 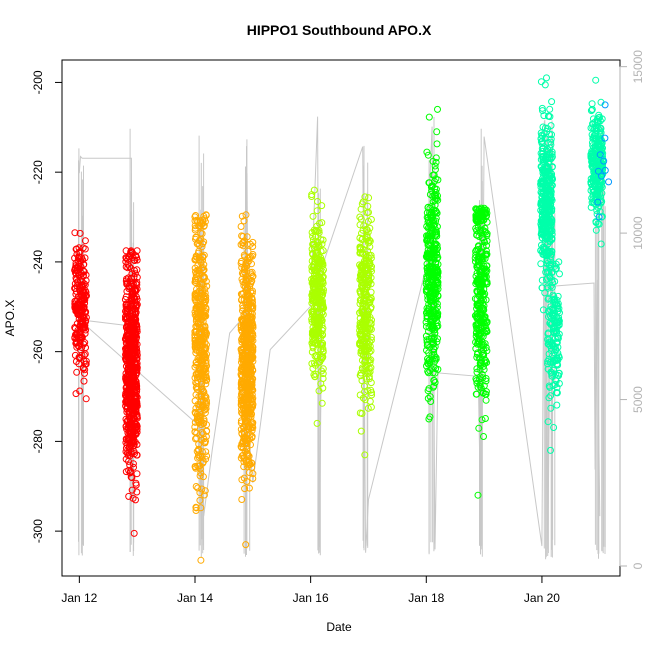 What do you see at coordinates (38, 172) in the screenshot?
I see `y-tick-label: -220` at bounding box center [38, 172].